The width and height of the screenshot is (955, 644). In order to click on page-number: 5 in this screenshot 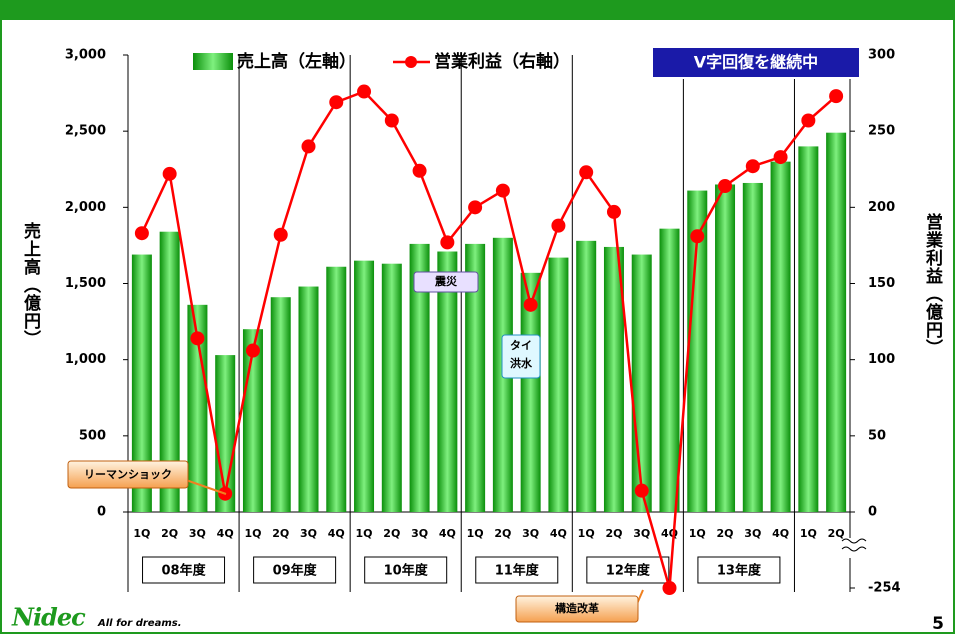, I will do `click(938, 624)`.